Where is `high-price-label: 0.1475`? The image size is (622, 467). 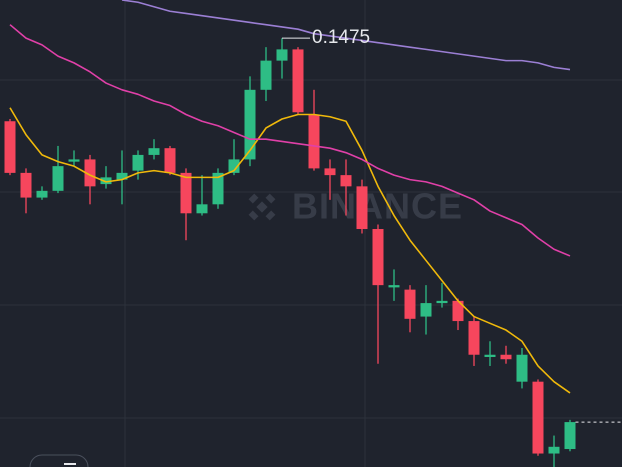
high-price-label: 0.1475 is located at coordinates (341, 37).